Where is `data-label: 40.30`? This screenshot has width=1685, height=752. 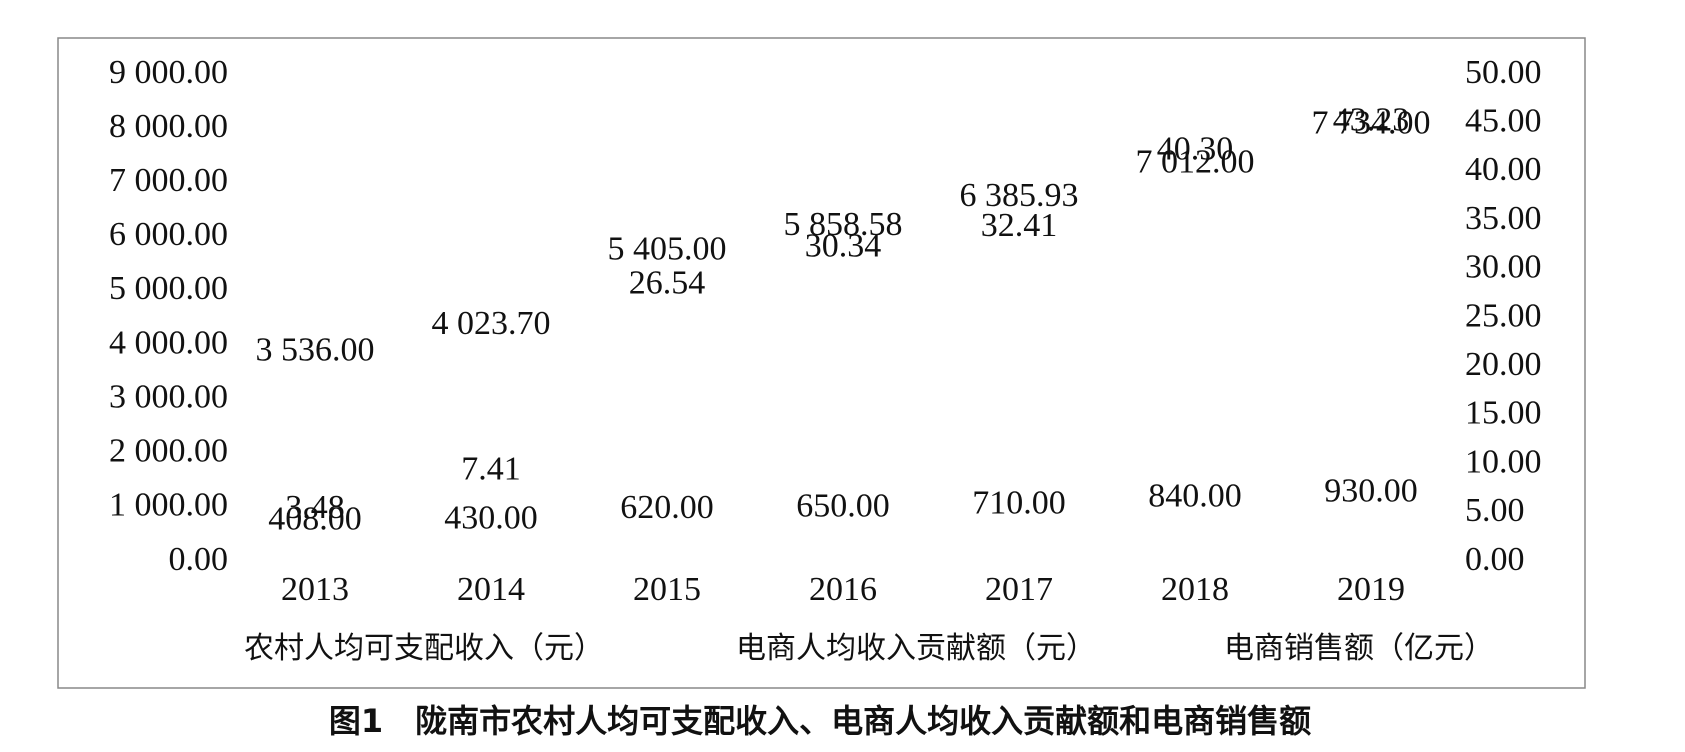 data-label: 40.30 is located at coordinates (1195, 148).